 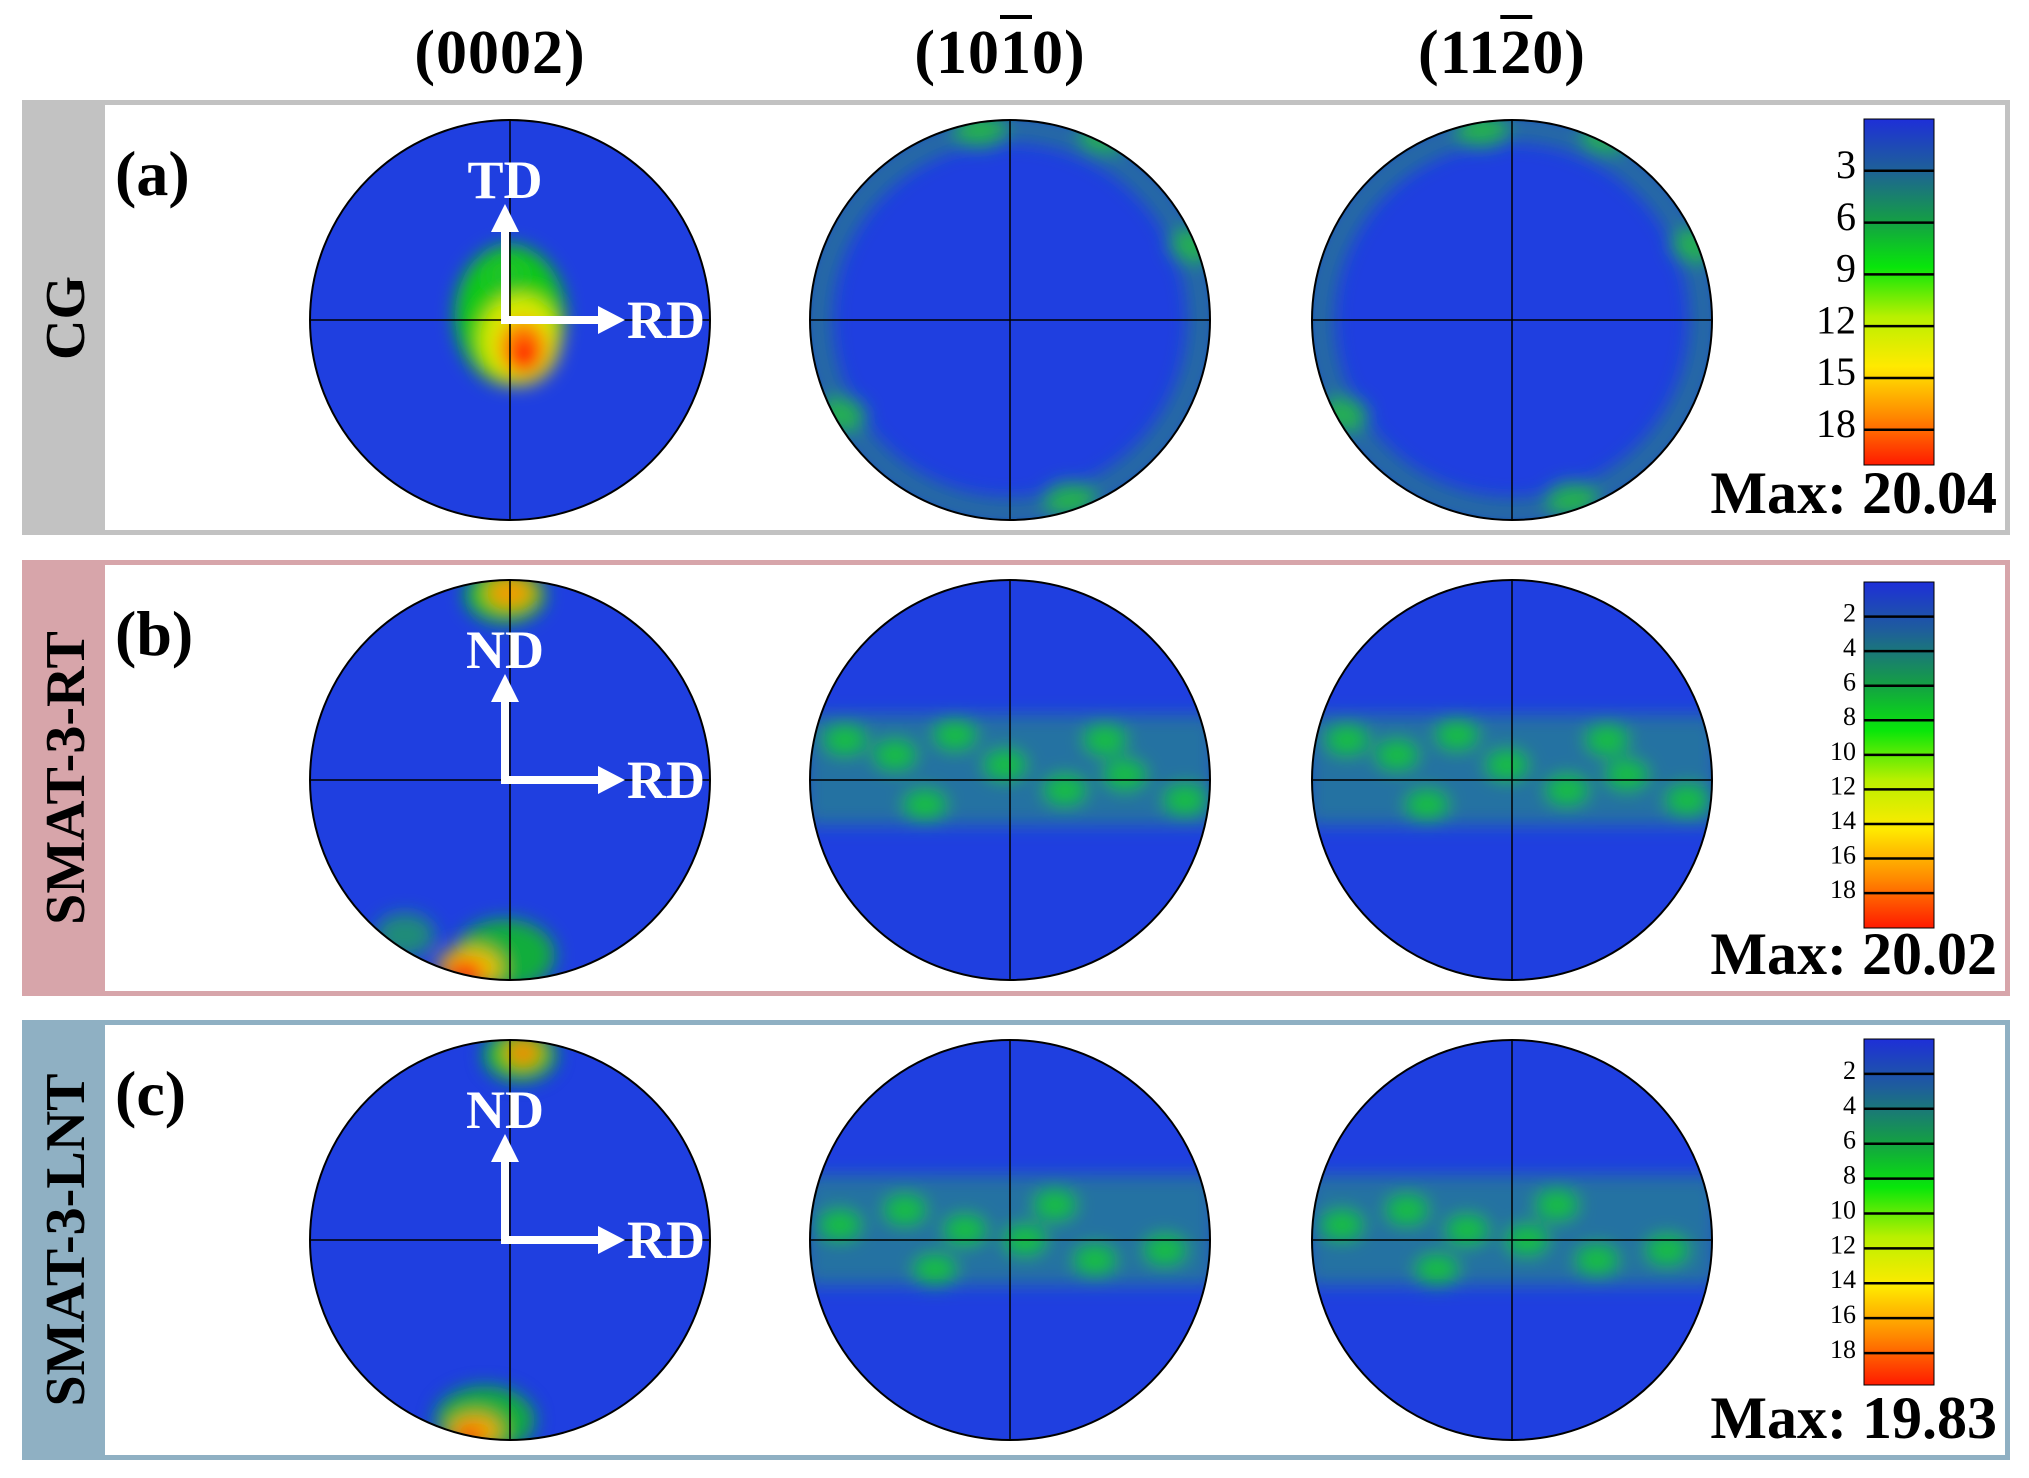 I want to click on max-intensity-label: Max: 20.02, so click(x=1853, y=954).